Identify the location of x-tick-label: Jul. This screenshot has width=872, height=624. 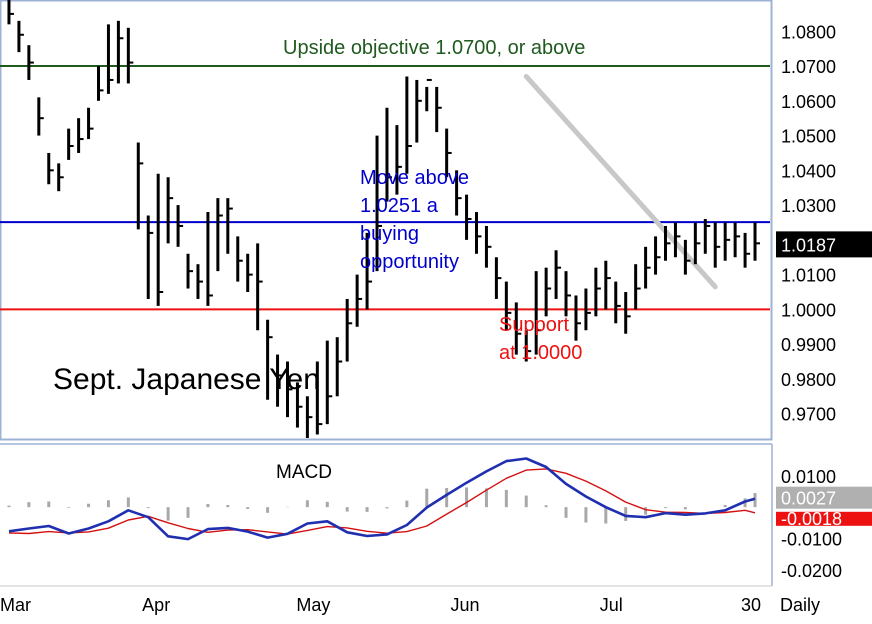
(611, 605).